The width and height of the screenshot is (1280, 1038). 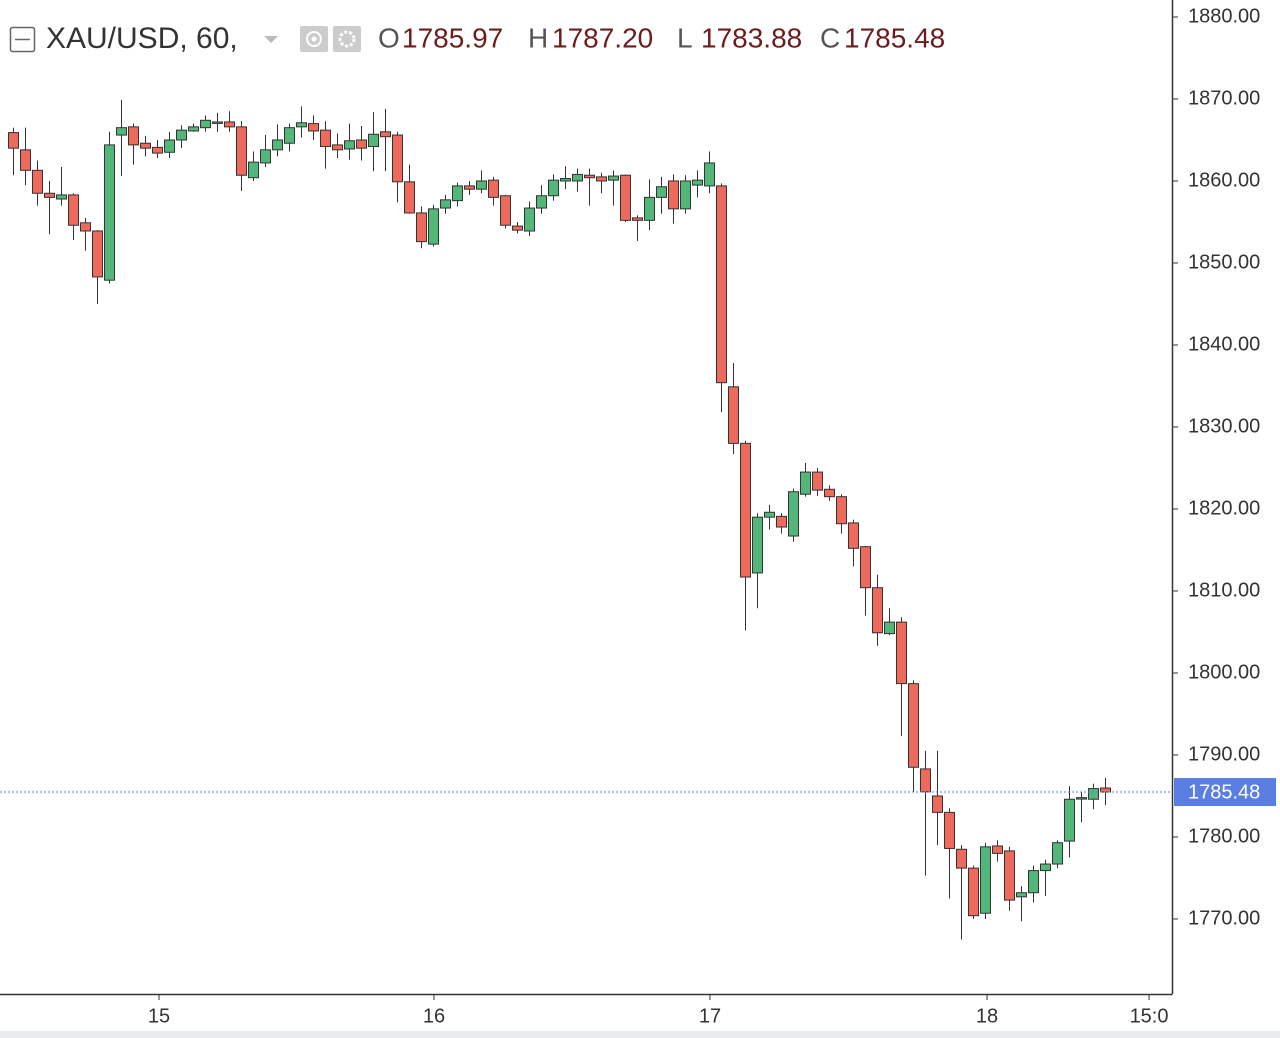 What do you see at coordinates (1224, 792) in the screenshot?
I see `last-price-label: 1785.48` at bounding box center [1224, 792].